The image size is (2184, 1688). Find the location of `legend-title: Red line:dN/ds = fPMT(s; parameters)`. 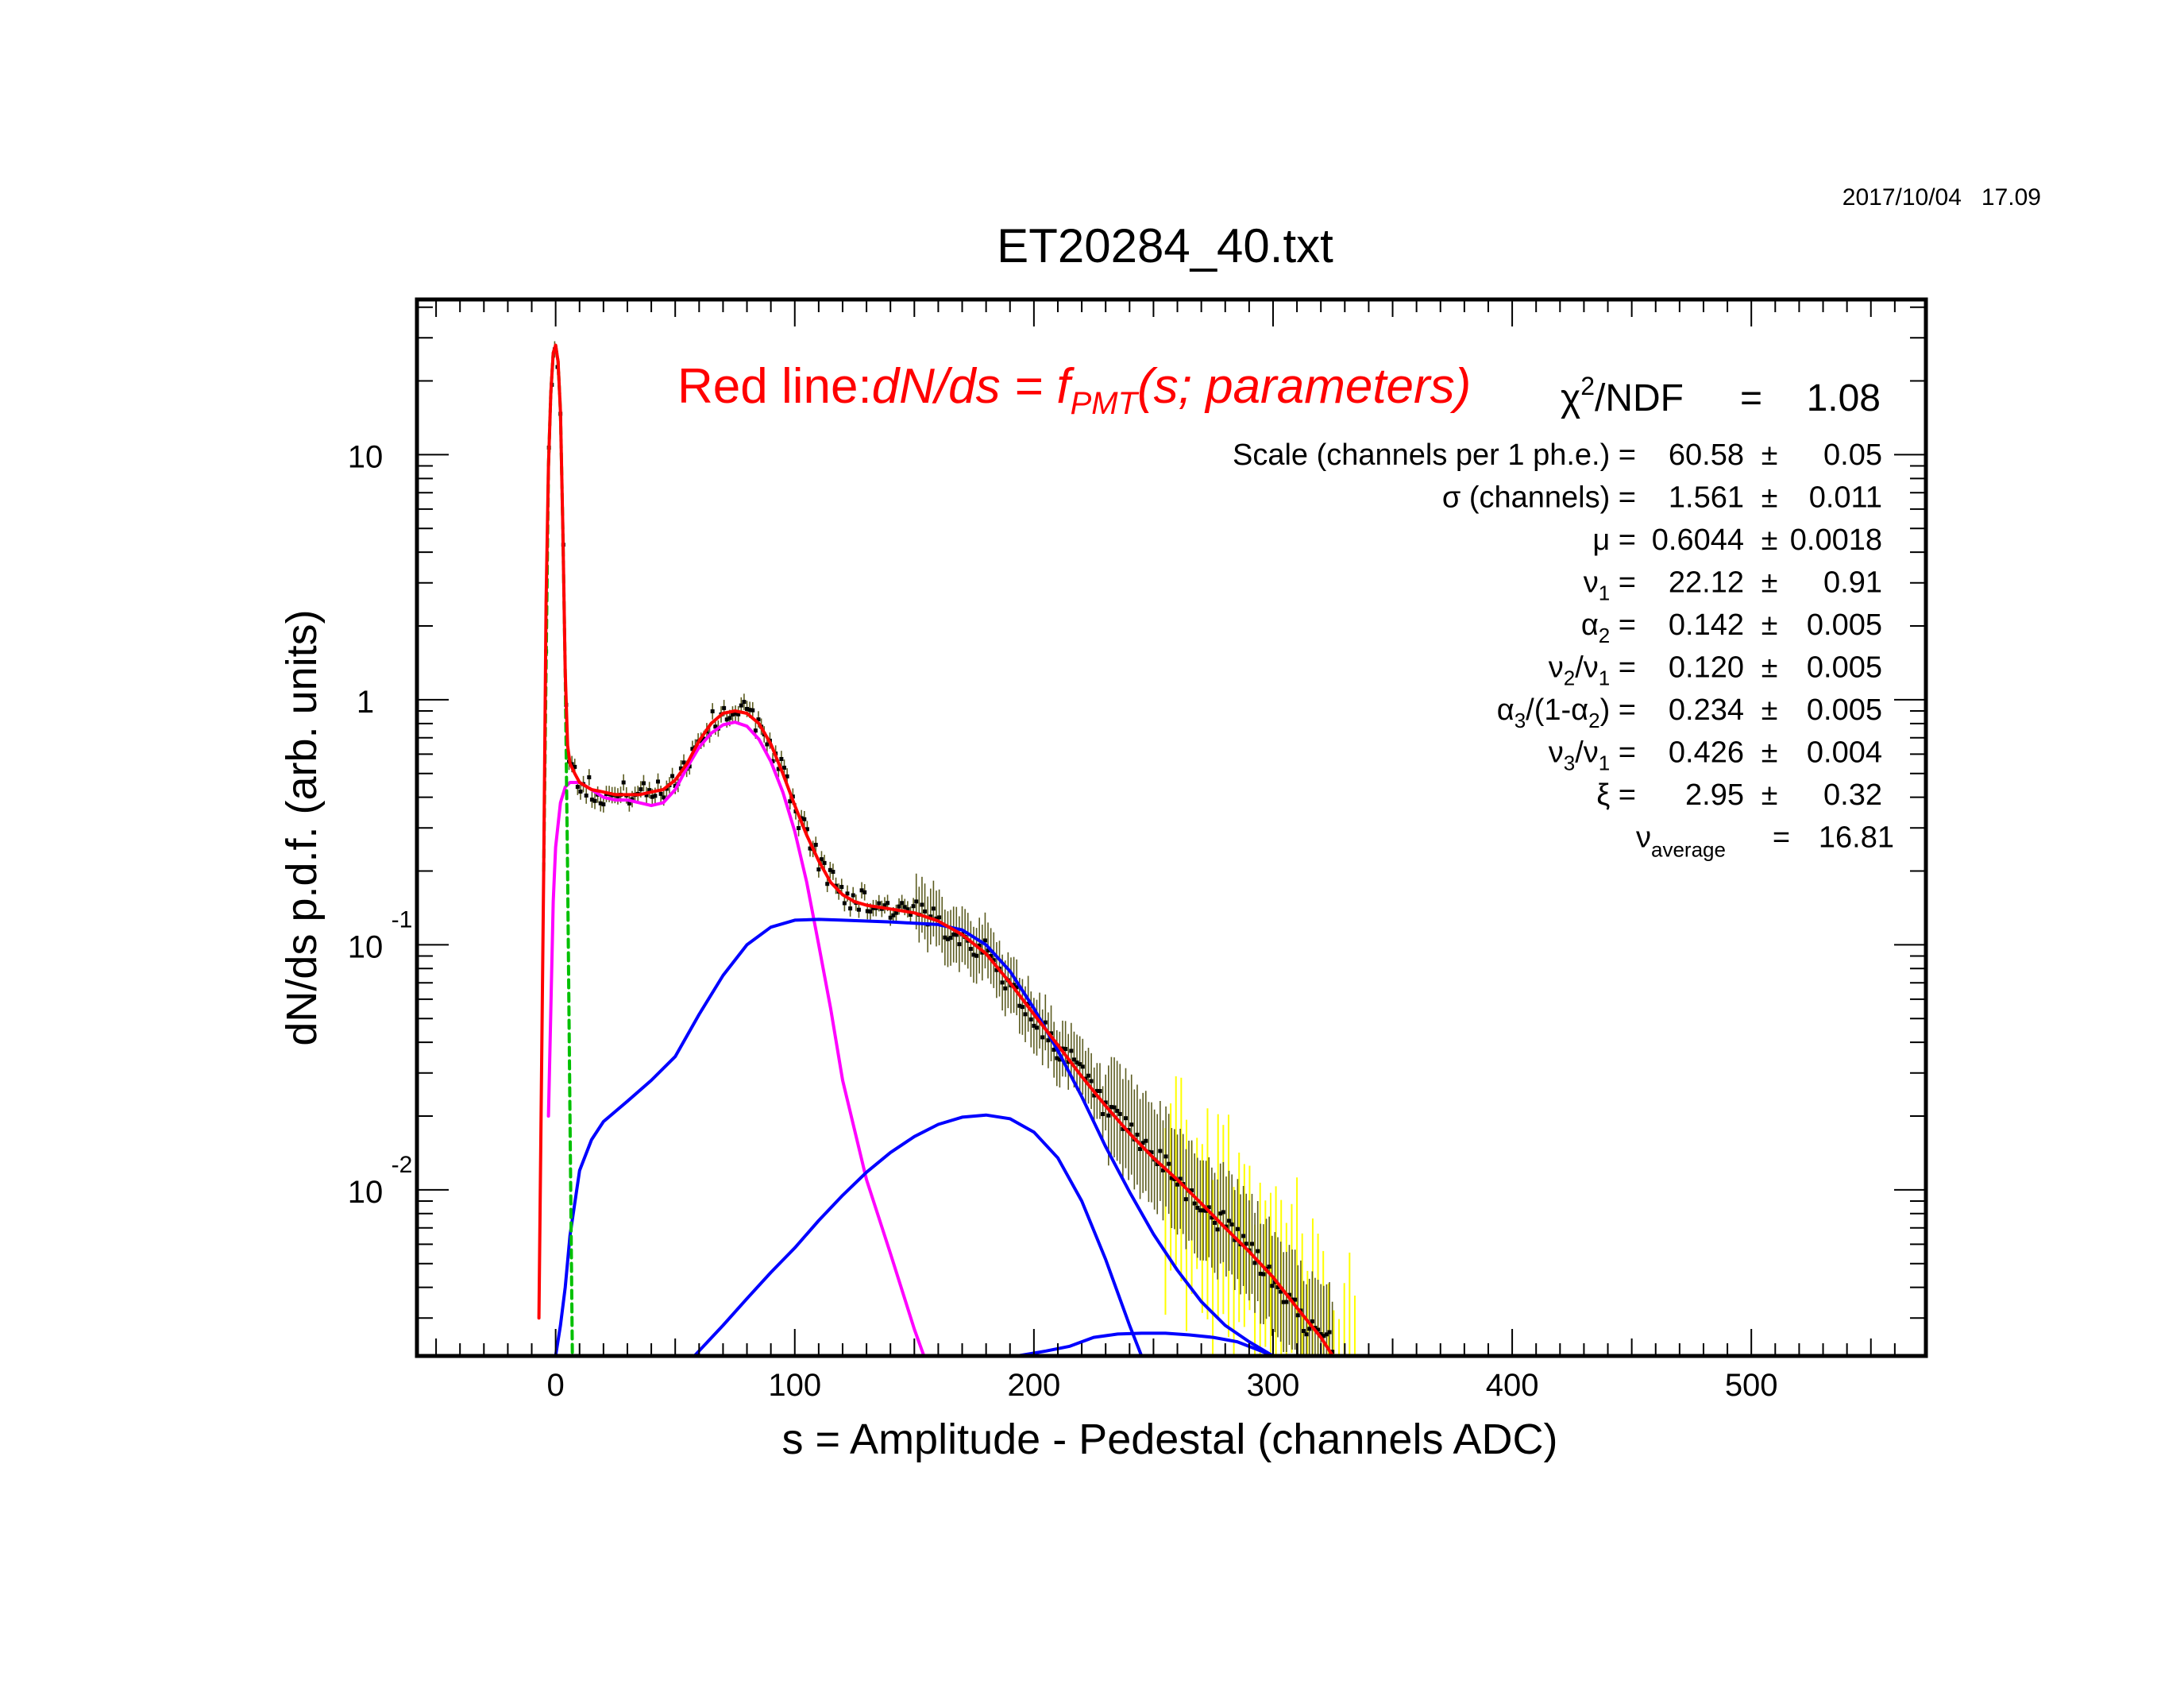

legend-title: Red line:dN/ds = fPMT(s; parameters) is located at coordinates (1074, 390).